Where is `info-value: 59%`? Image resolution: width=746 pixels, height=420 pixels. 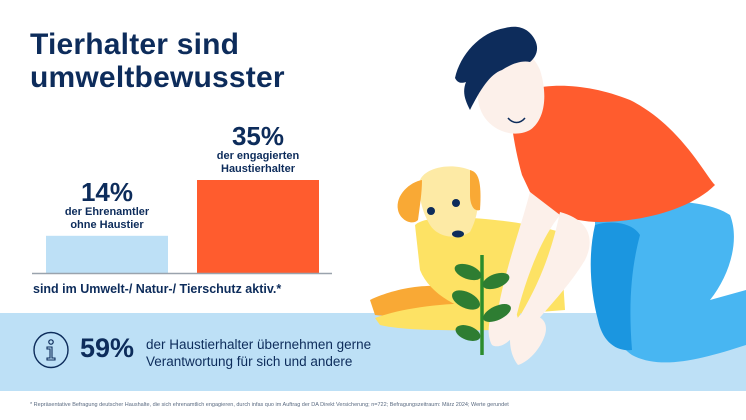
info-value: 59% is located at coordinates (107, 348).